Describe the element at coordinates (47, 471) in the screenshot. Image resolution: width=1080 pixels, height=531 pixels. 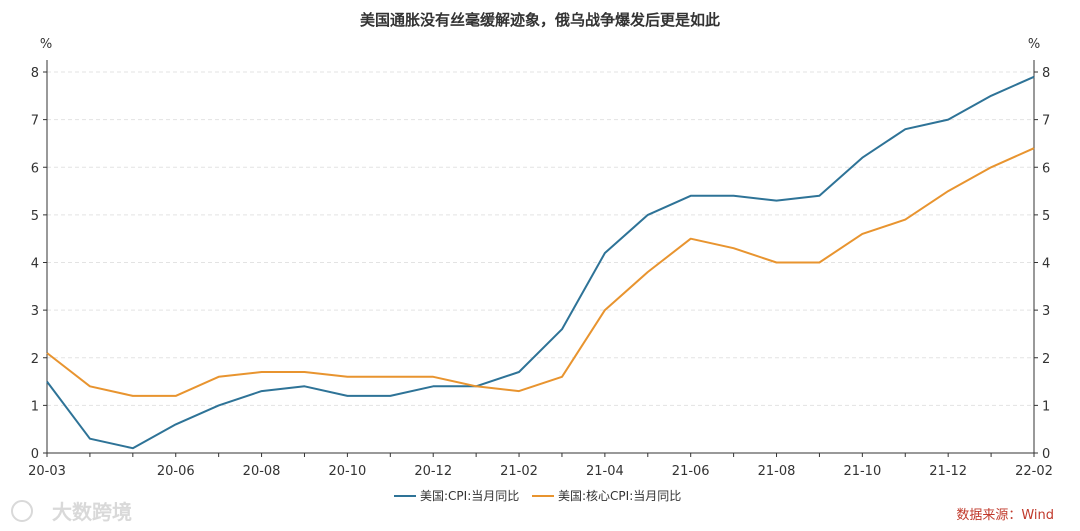
I see `x-tick-label: 20-03` at that location.